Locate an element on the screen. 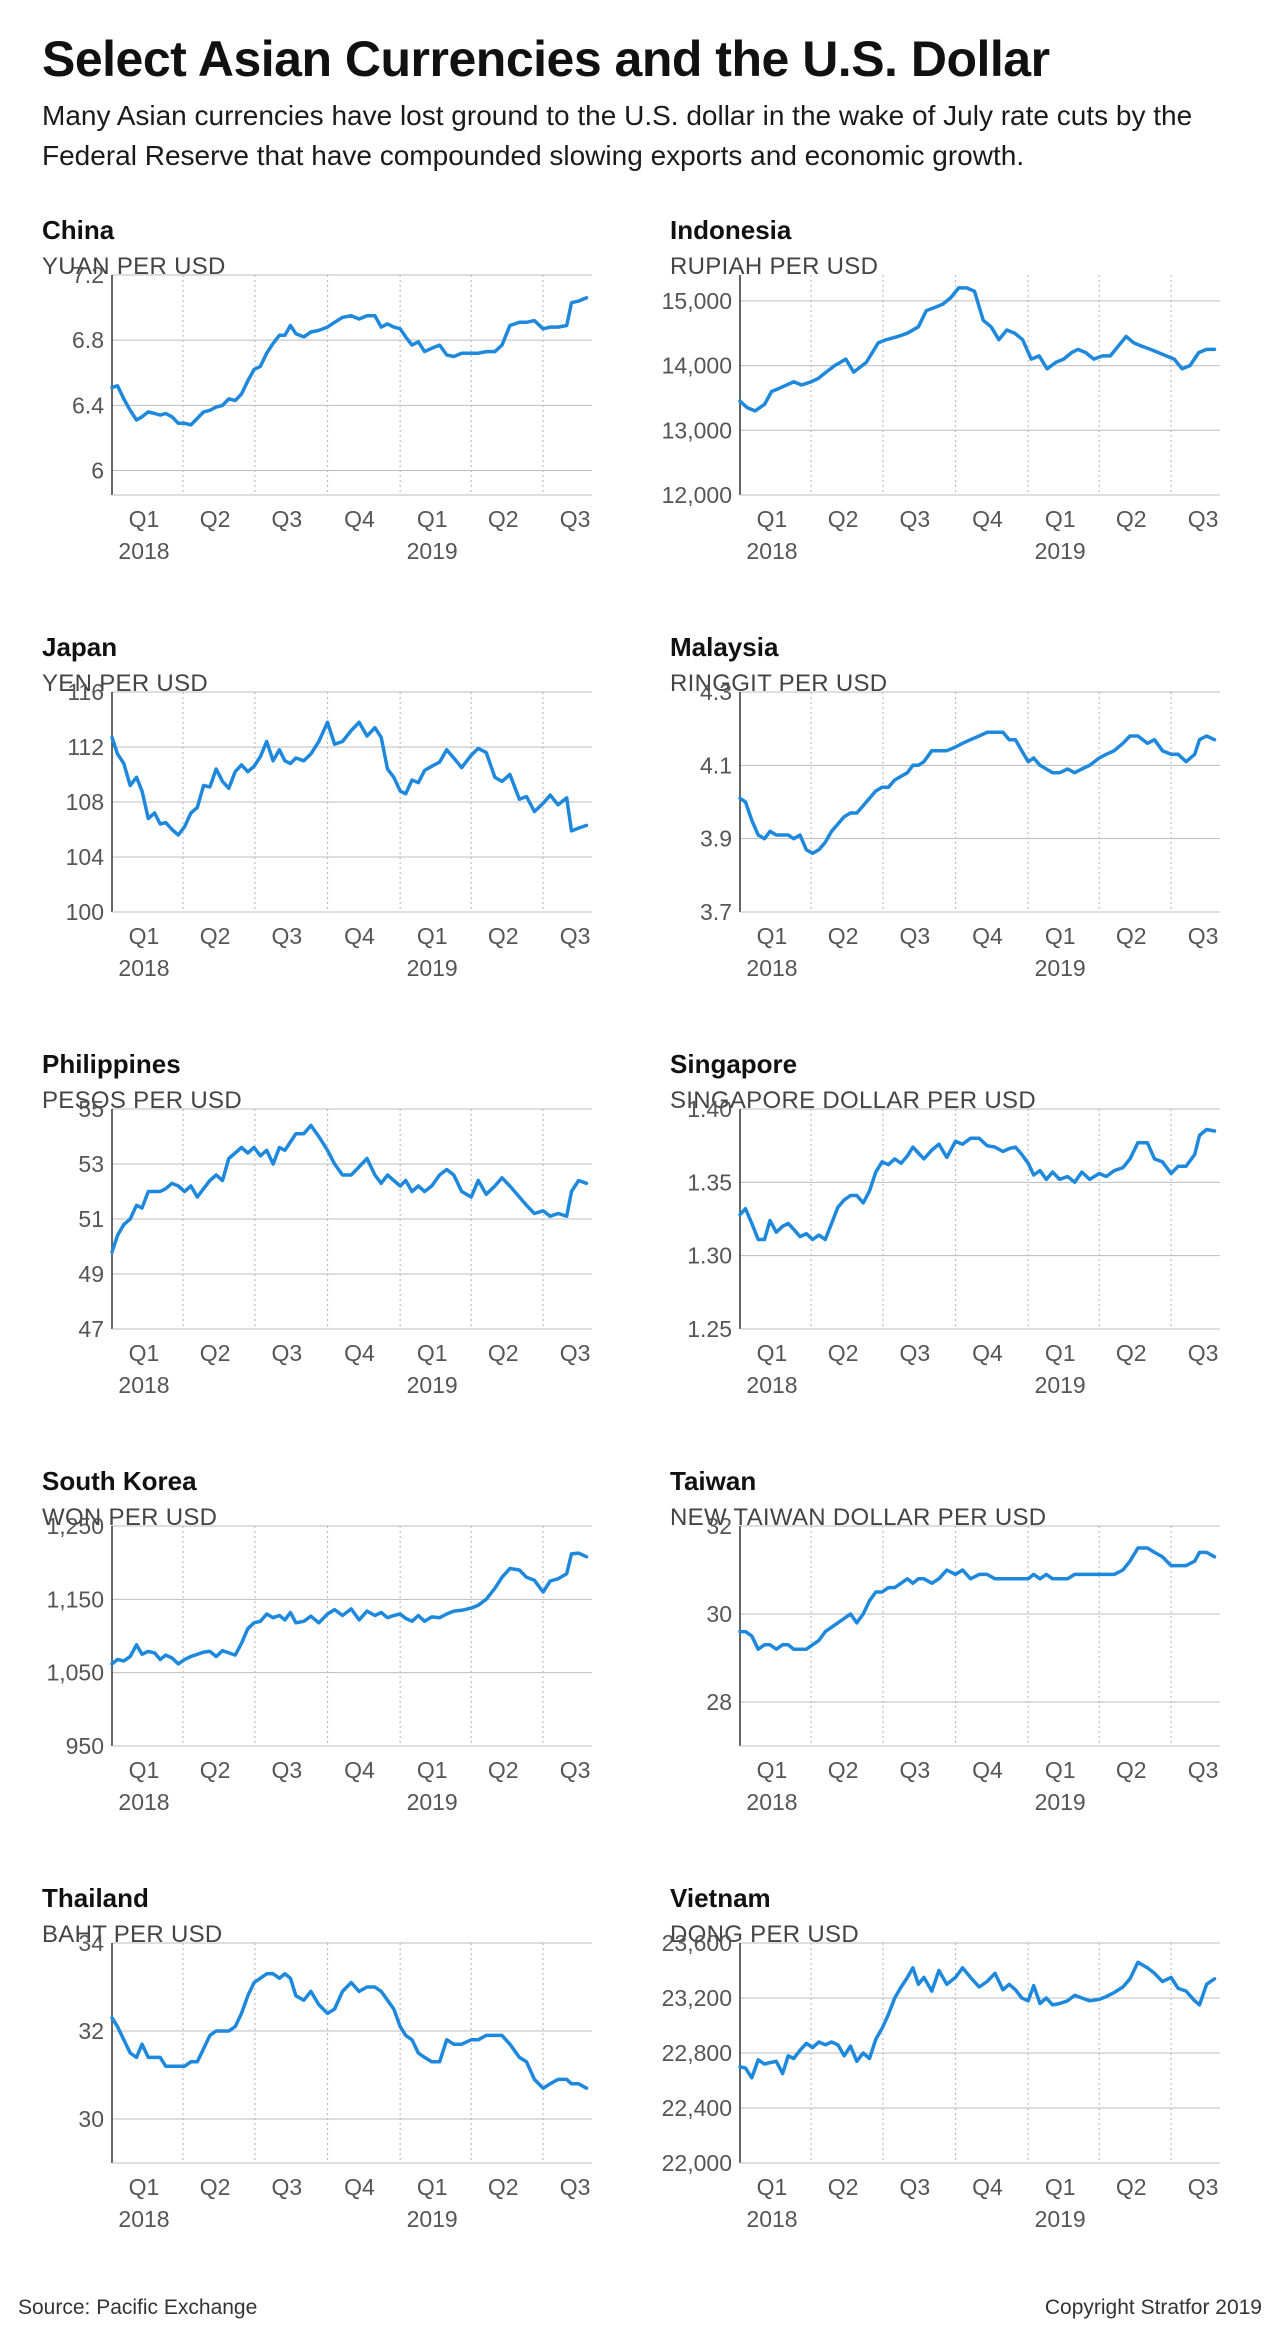  y-tick-label: 6.4 is located at coordinates (88, 405).